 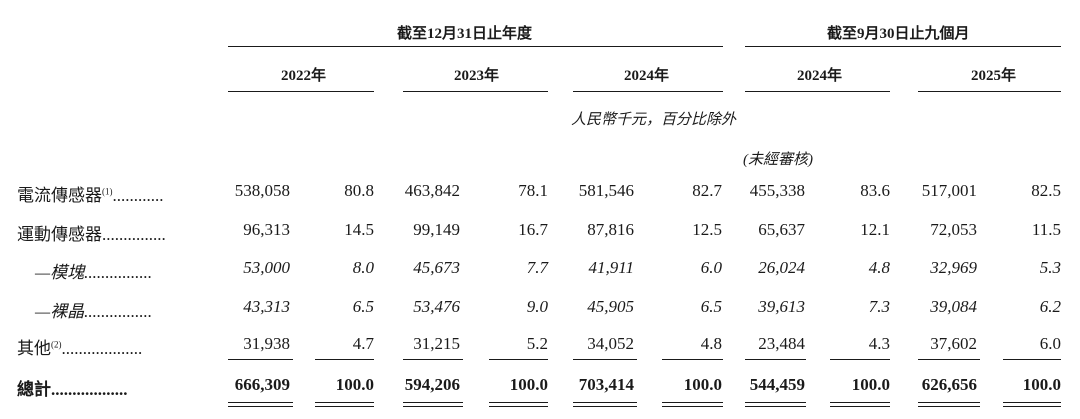 What do you see at coordinates (611, 267) in the screenshot?
I see `table-cell: 41,911` at bounding box center [611, 267].